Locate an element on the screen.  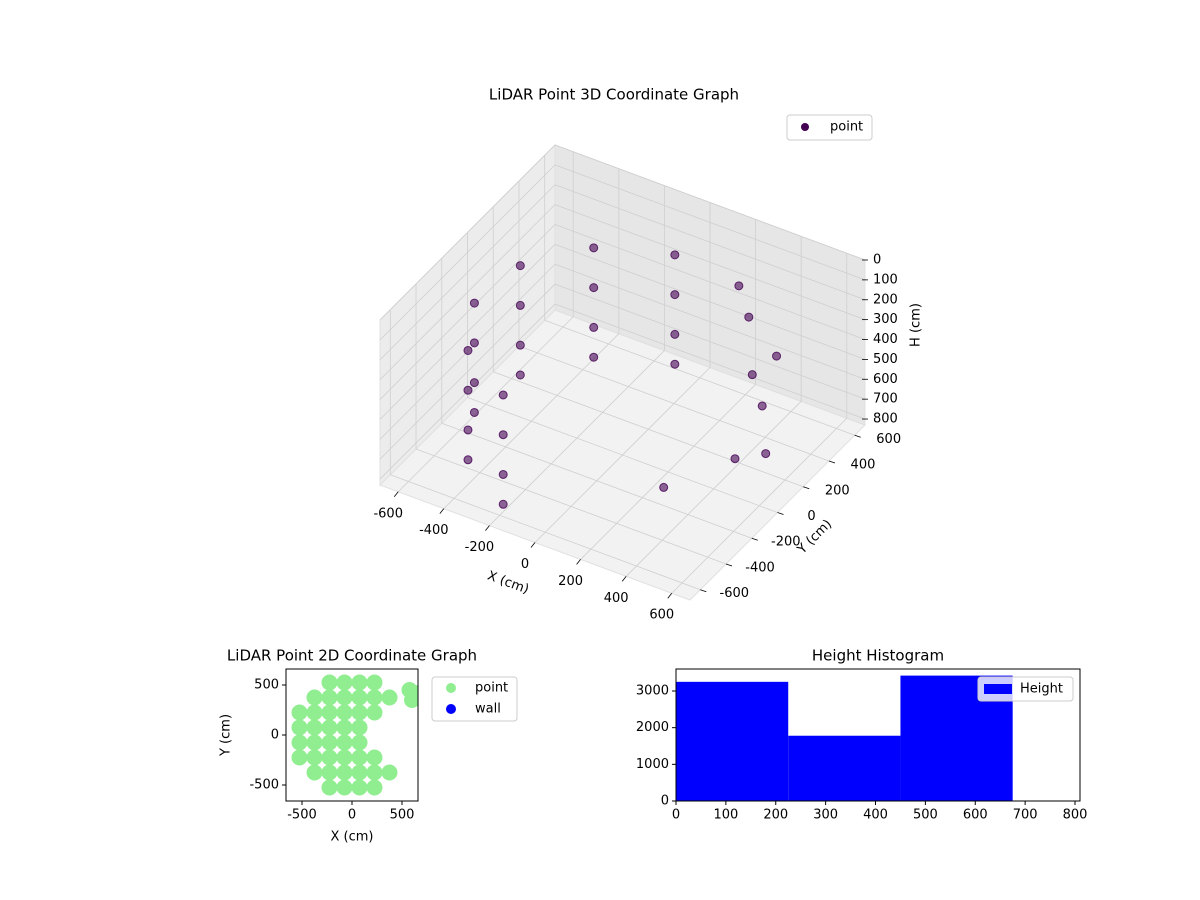
z-tick-label: 500 is located at coordinates (885, 359).